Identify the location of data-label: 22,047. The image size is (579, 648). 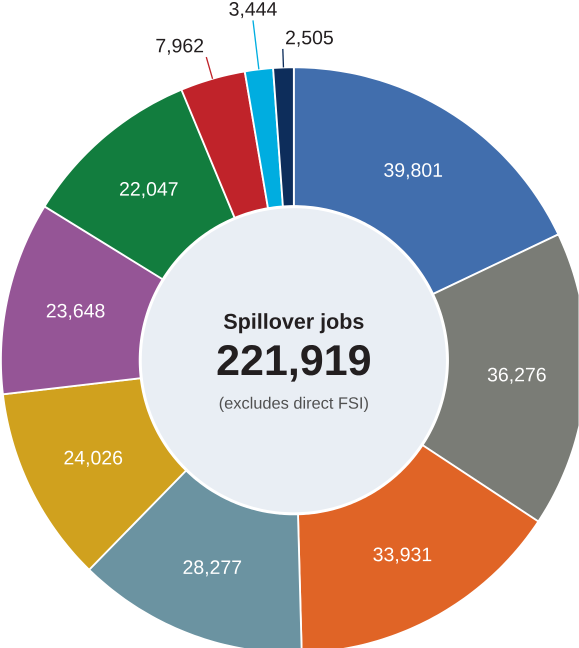
(149, 190).